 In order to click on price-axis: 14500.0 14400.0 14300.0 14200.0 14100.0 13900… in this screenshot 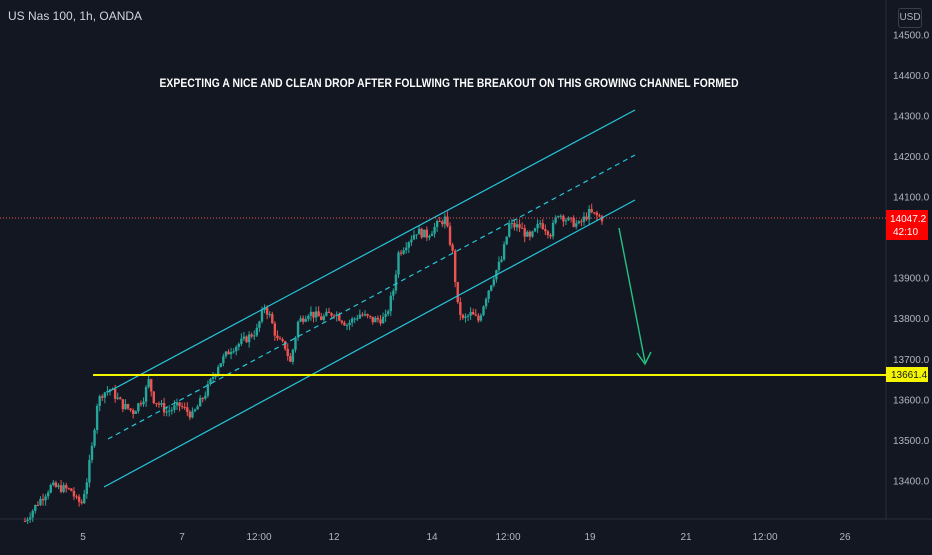, I will do `click(911, 258)`.